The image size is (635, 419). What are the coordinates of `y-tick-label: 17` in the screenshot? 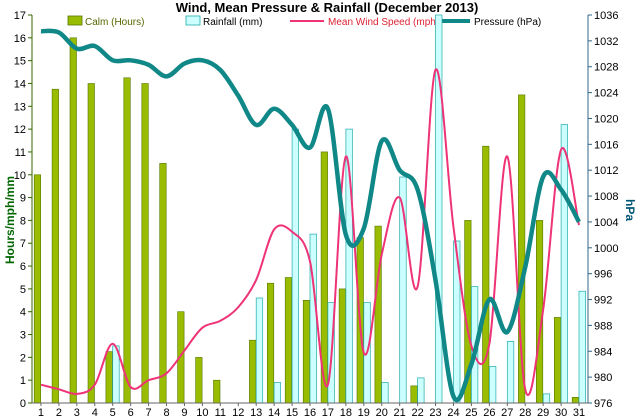 It's located at (20, 16).